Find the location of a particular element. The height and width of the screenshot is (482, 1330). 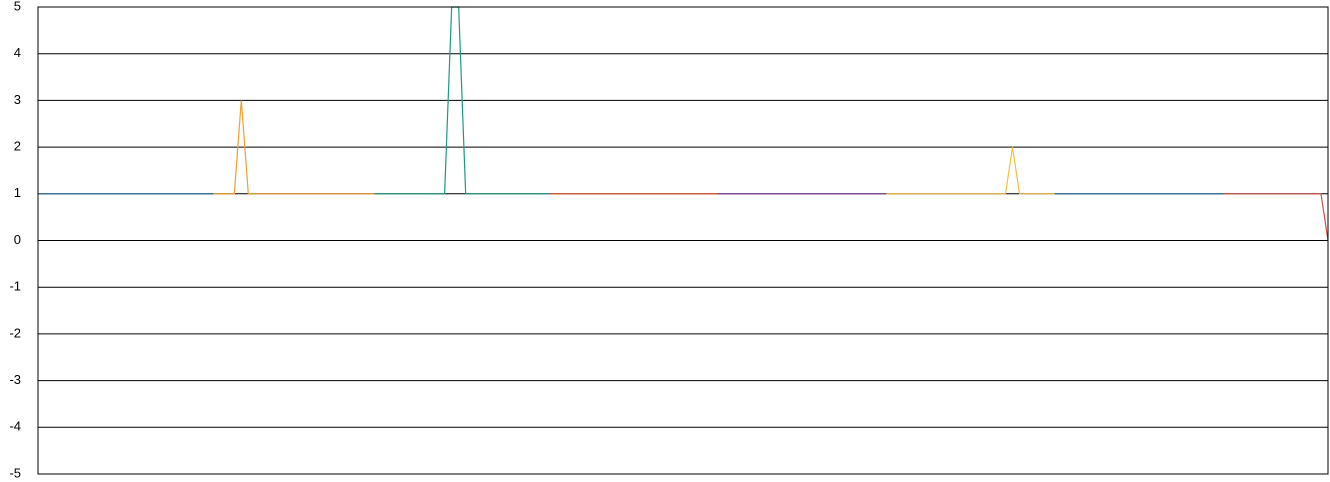

y-tick-label: 0 is located at coordinates (17, 239).